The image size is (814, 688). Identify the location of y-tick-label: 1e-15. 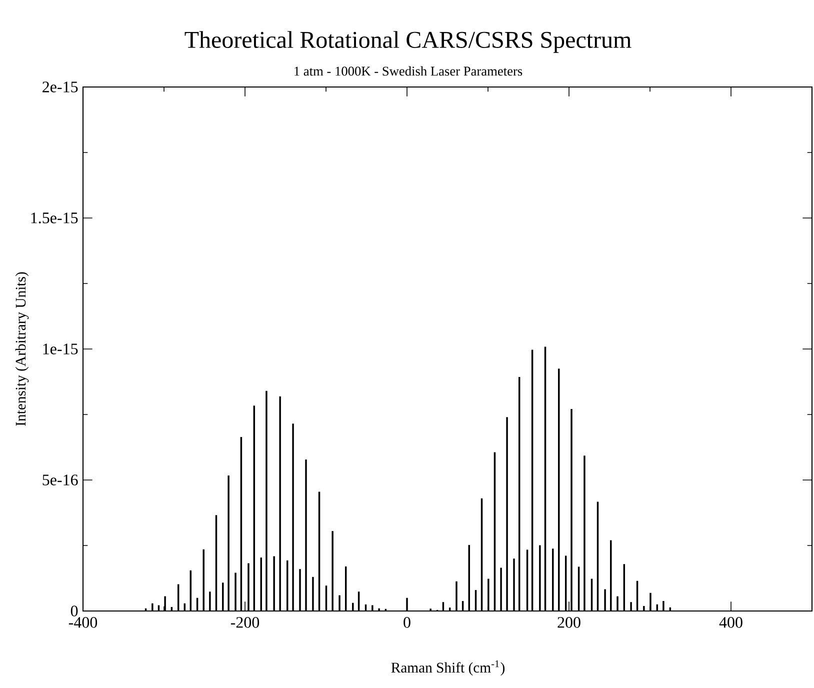
(60, 349).